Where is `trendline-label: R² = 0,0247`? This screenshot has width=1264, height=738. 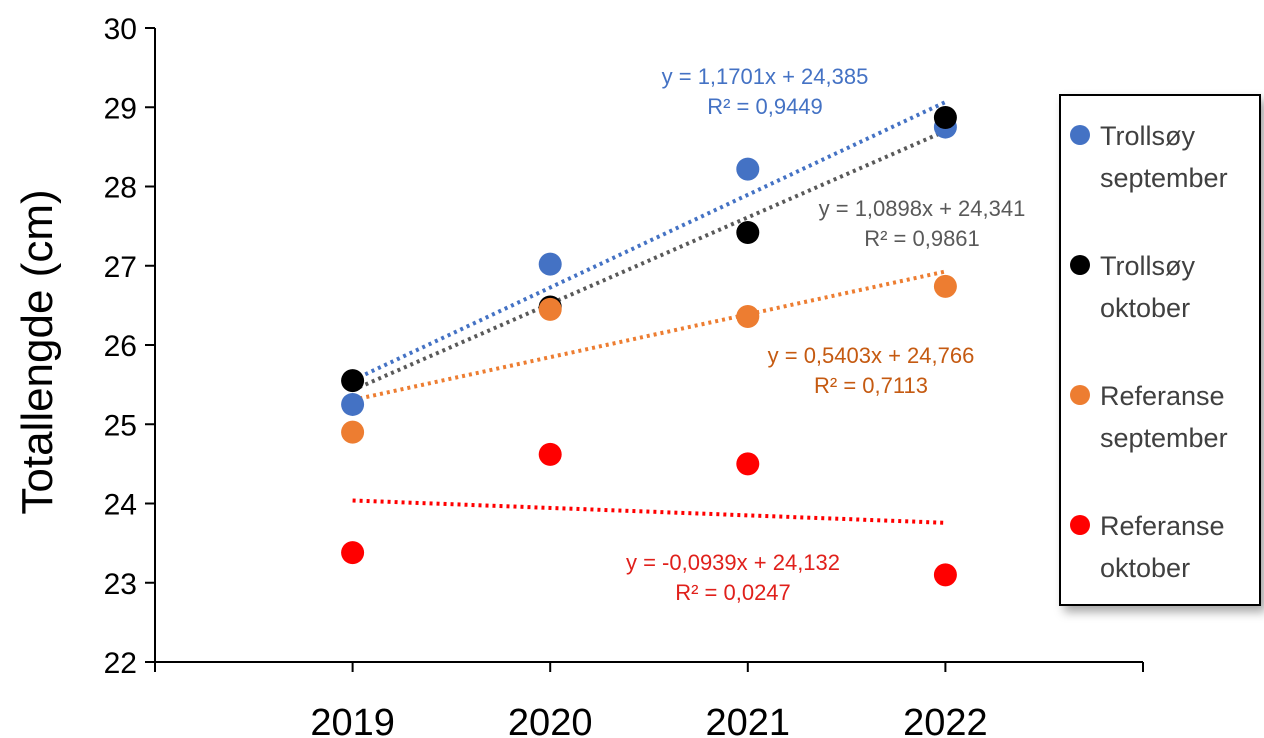
trendline-label: R² = 0,0247 is located at coordinates (733, 592).